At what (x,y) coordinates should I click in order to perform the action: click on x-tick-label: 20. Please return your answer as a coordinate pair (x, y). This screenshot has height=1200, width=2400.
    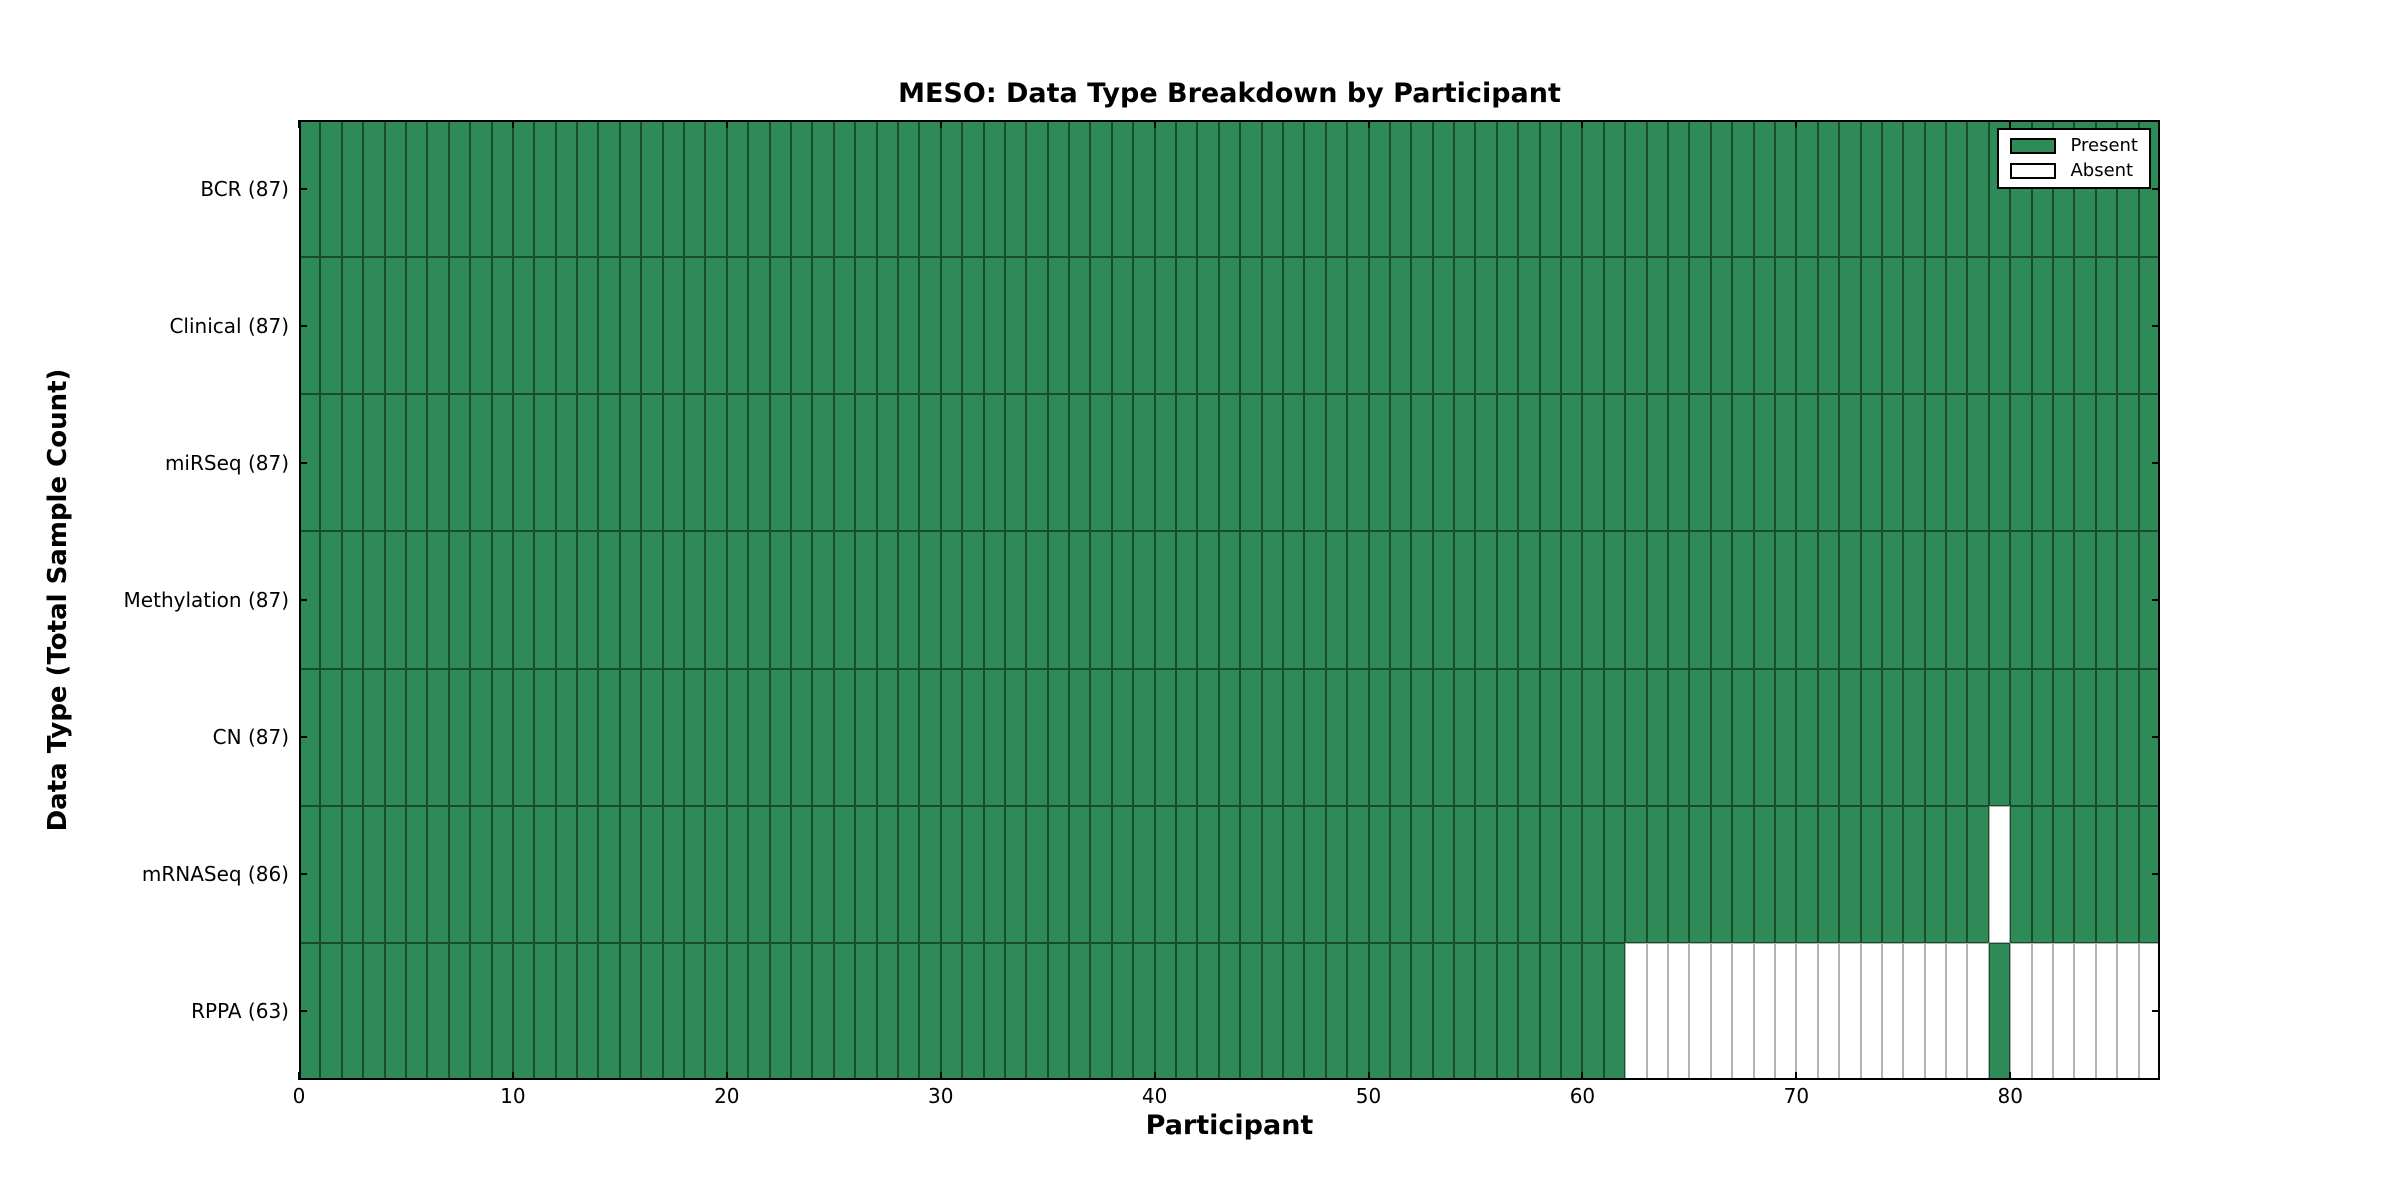
    Looking at the image, I should click on (727, 1096).